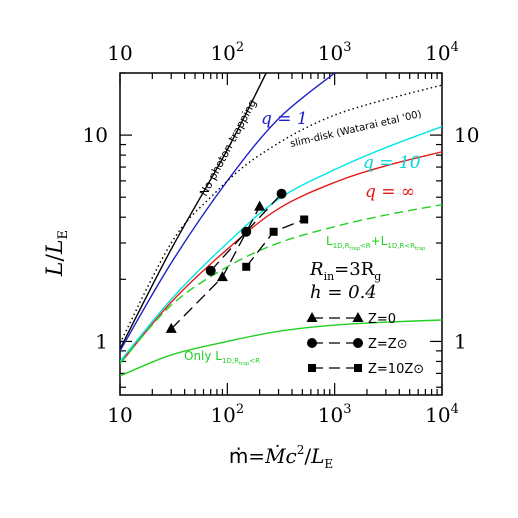 This screenshot has height=518, width=518. I want to click on label-rin: Rin=3Rg, so click(345, 271).